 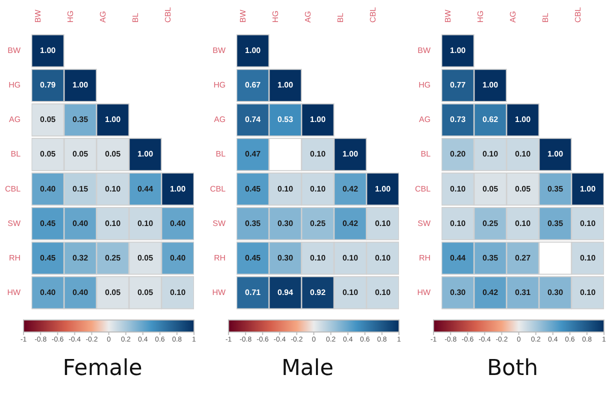 What do you see at coordinates (48, 85) in the screenshot?
I see `data-label: 0.79` at bounding box center [48, 85].